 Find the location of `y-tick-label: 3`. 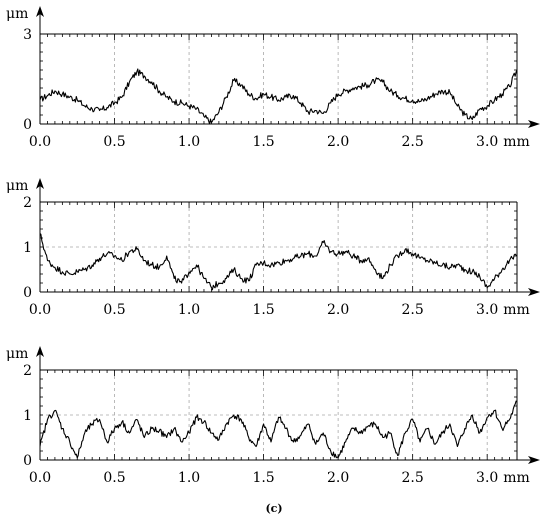

y-tick-label: 3 is located at coordinates (27, 35).